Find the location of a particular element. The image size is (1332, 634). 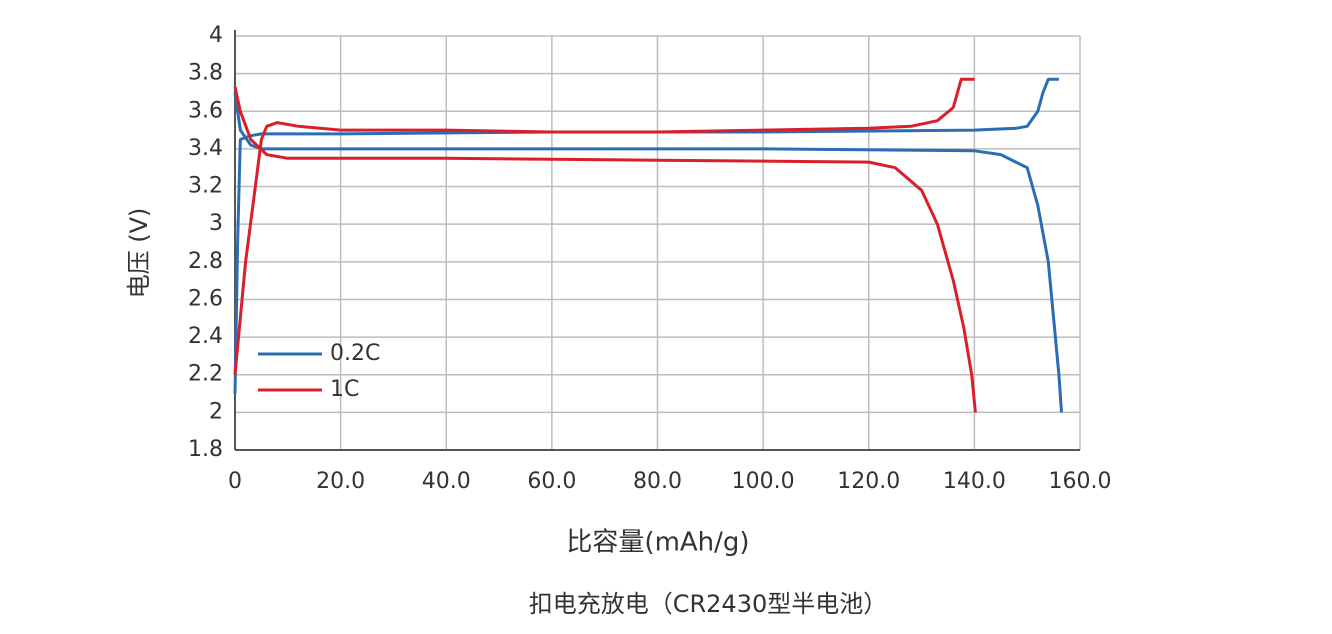

y-axis-label: 电压 (V) is located at coordinates (139, 253).